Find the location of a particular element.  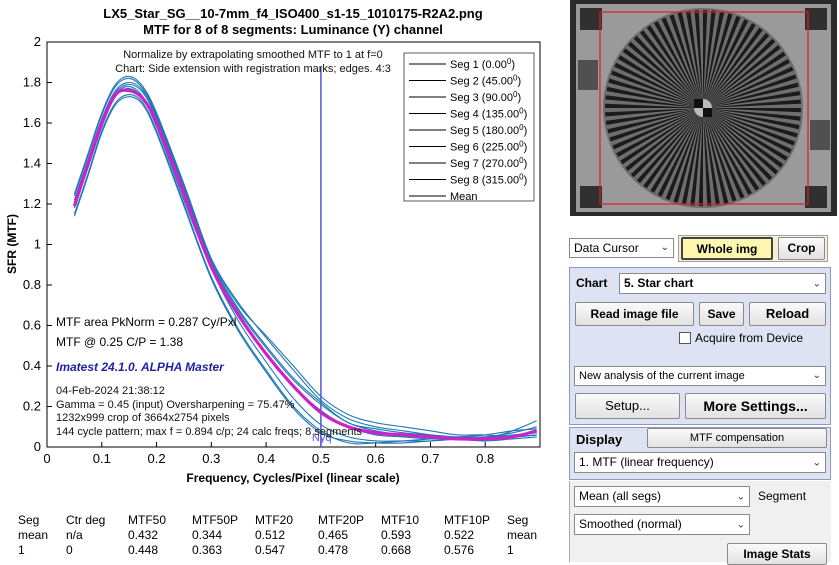

x-tick-label: 0.8 is located at coordinates (485, 458).